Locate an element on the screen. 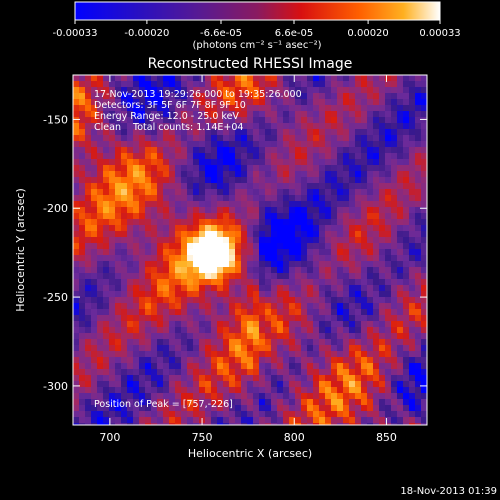 The height and width of the screenshot is (500, 500). x-axis-label: Heliocentric X (arcsec) is located at coordinates (250, 453).